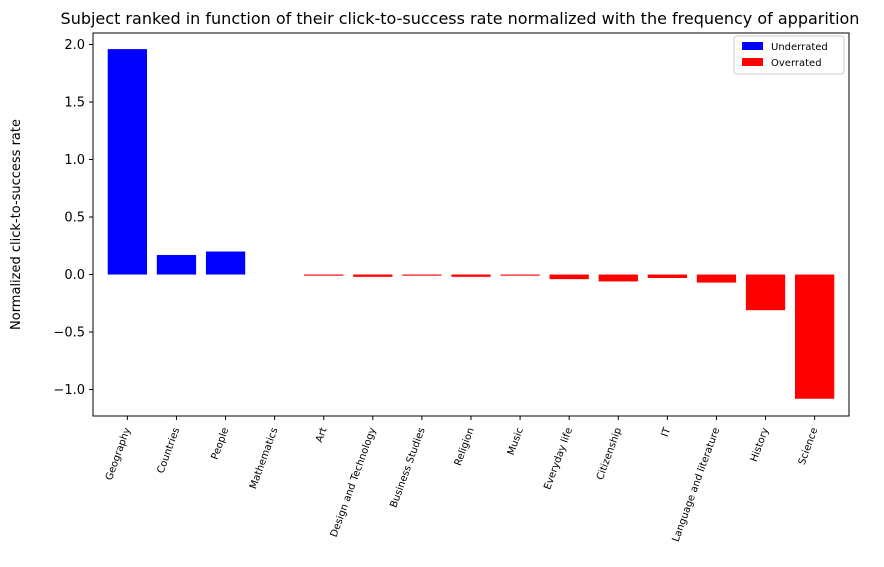  What do you see at coordinates (74, 45) in the screenshot?
I see `y-tick-label: 2.0` at bounding box center [74, 45].